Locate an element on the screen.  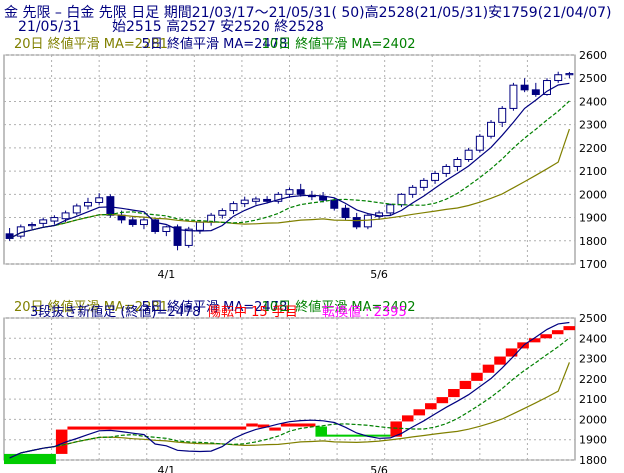
y-tick-label: 2200 is located at coordinates (593, 148).